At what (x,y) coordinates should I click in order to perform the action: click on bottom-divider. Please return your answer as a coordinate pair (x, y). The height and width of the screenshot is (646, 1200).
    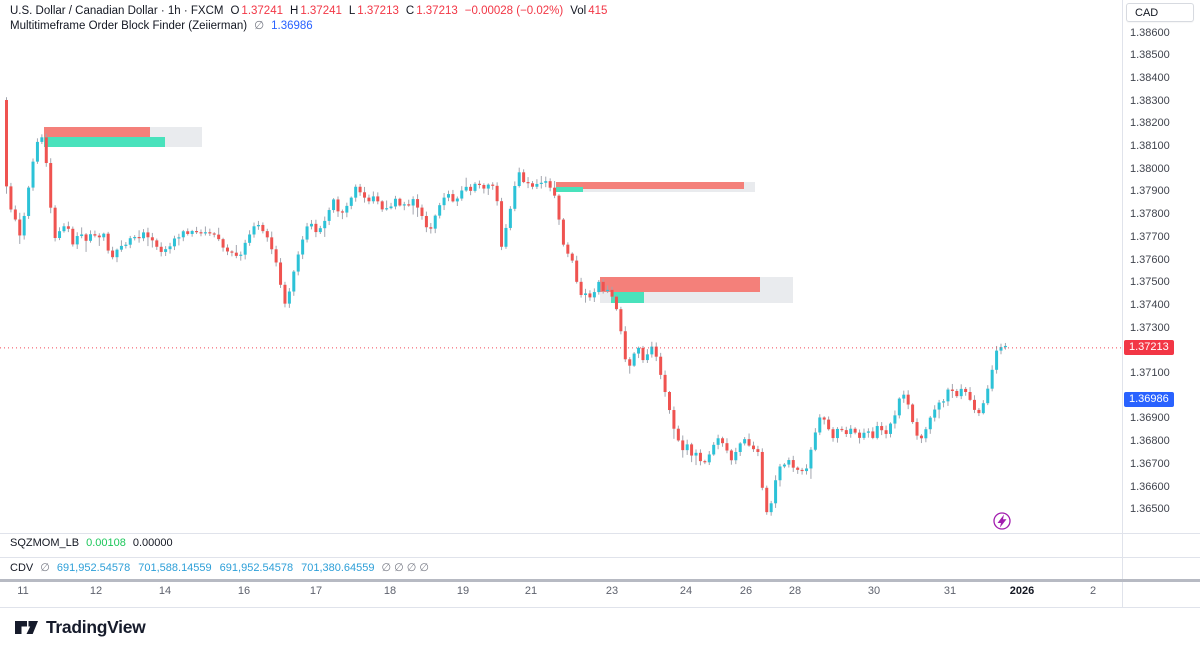
    Looking at the image, I should click on (600, 607).